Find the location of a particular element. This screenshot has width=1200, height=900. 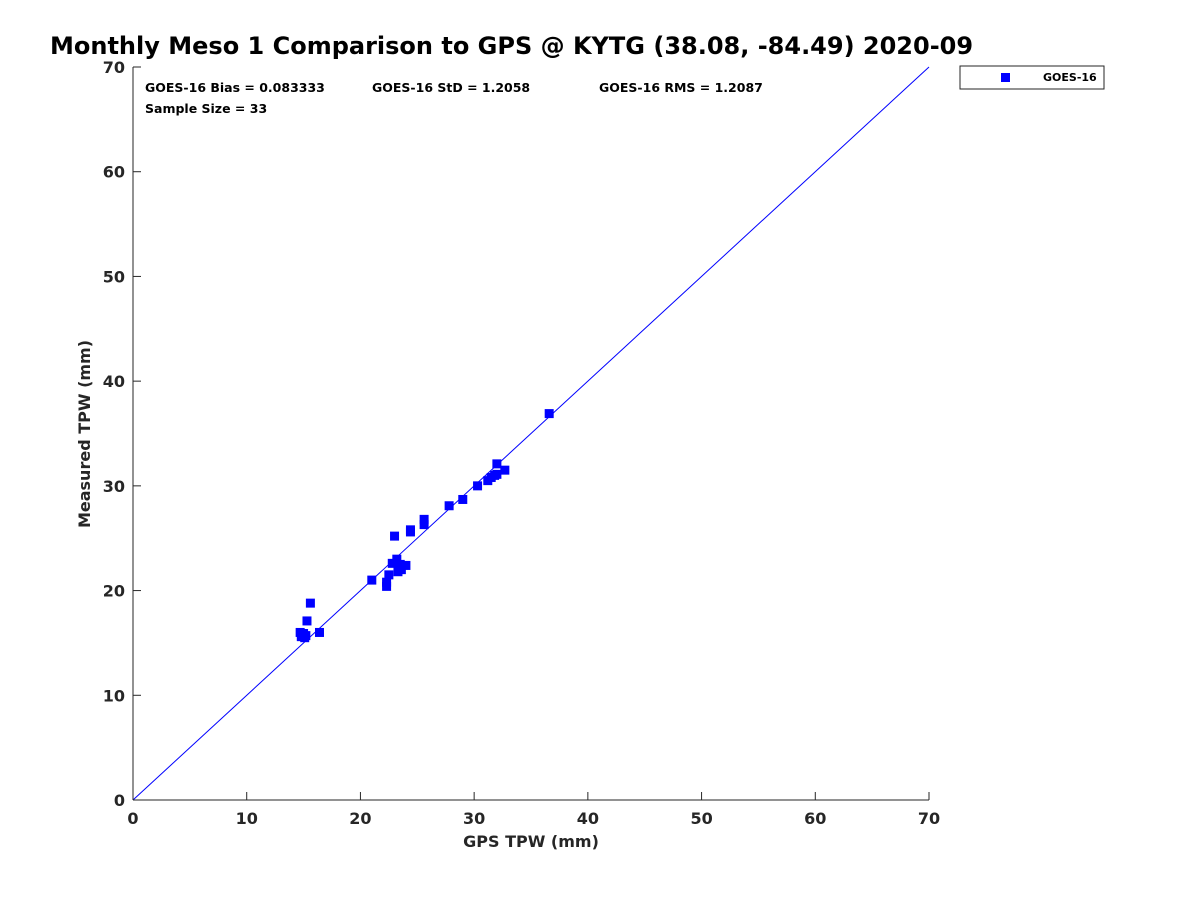

y-tick-label: 50 is located at coordinates (114, 276).